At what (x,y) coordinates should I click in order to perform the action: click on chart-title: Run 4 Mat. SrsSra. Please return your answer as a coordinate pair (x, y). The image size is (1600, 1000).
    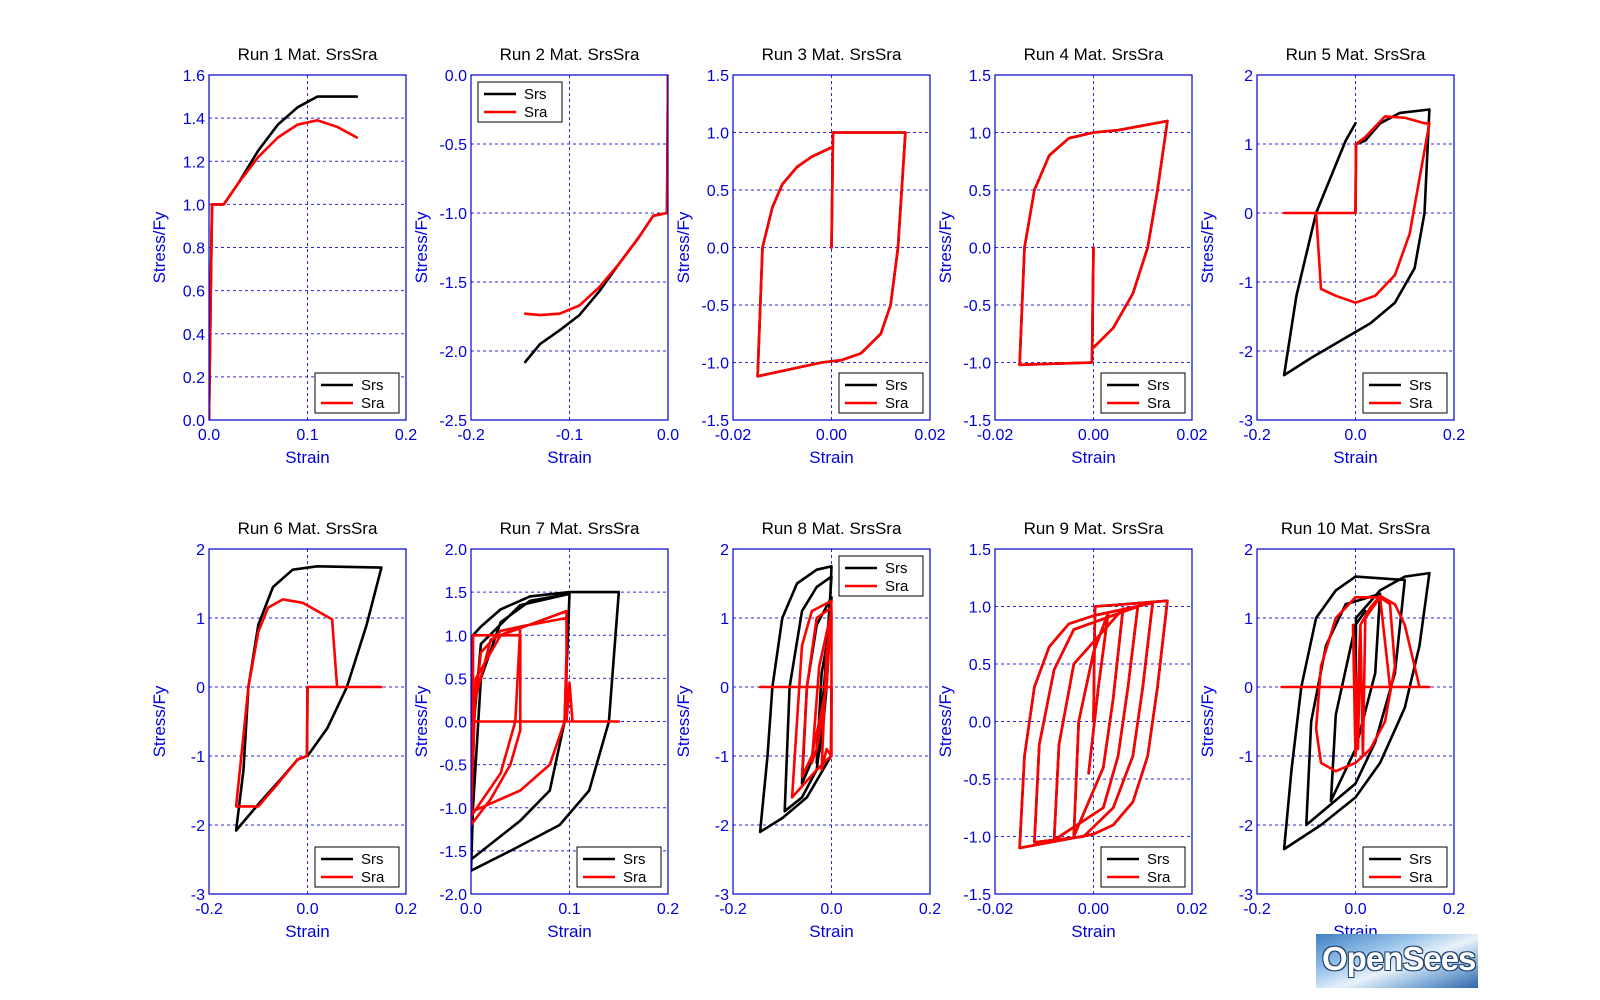
    Looking at the image, I should click on (1094, 54).